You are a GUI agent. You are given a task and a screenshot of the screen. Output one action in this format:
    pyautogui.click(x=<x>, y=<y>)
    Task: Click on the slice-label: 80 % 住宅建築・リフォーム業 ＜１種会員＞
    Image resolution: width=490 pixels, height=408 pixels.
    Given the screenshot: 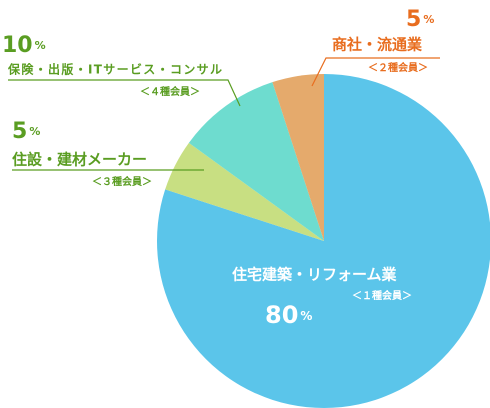 What is the action you would take?
    pyautogui.click(x=322, y=298)
    